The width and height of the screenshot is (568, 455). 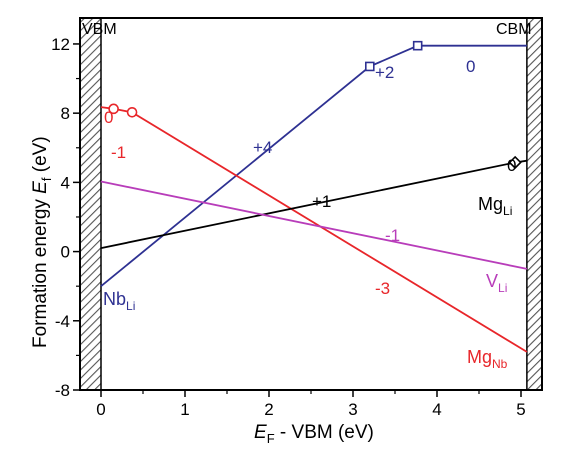 I want to click on mg-li-series-label: MgLi, so click(x=495, y=206).